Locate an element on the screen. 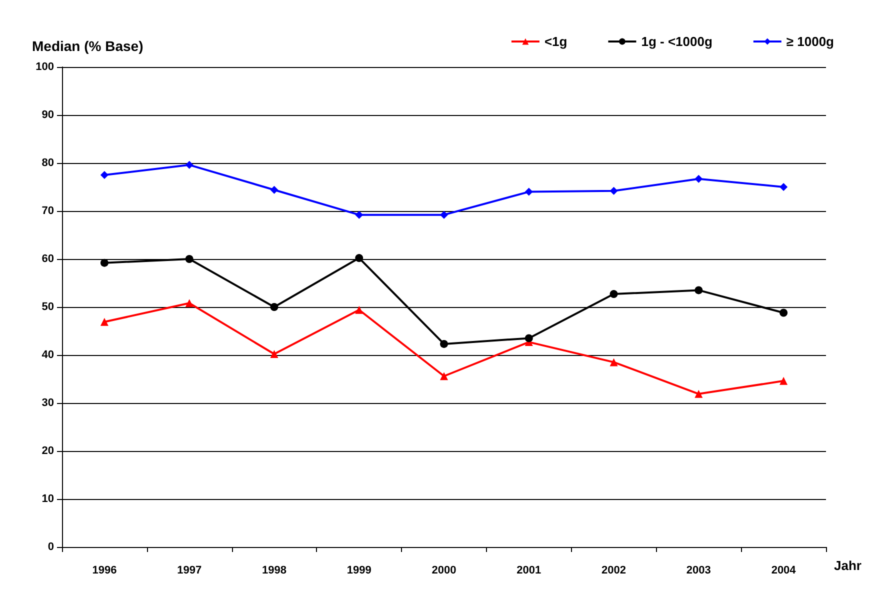 The image size is (869, 613). y-tick-label: 70 is located at coordinates (48, 211).